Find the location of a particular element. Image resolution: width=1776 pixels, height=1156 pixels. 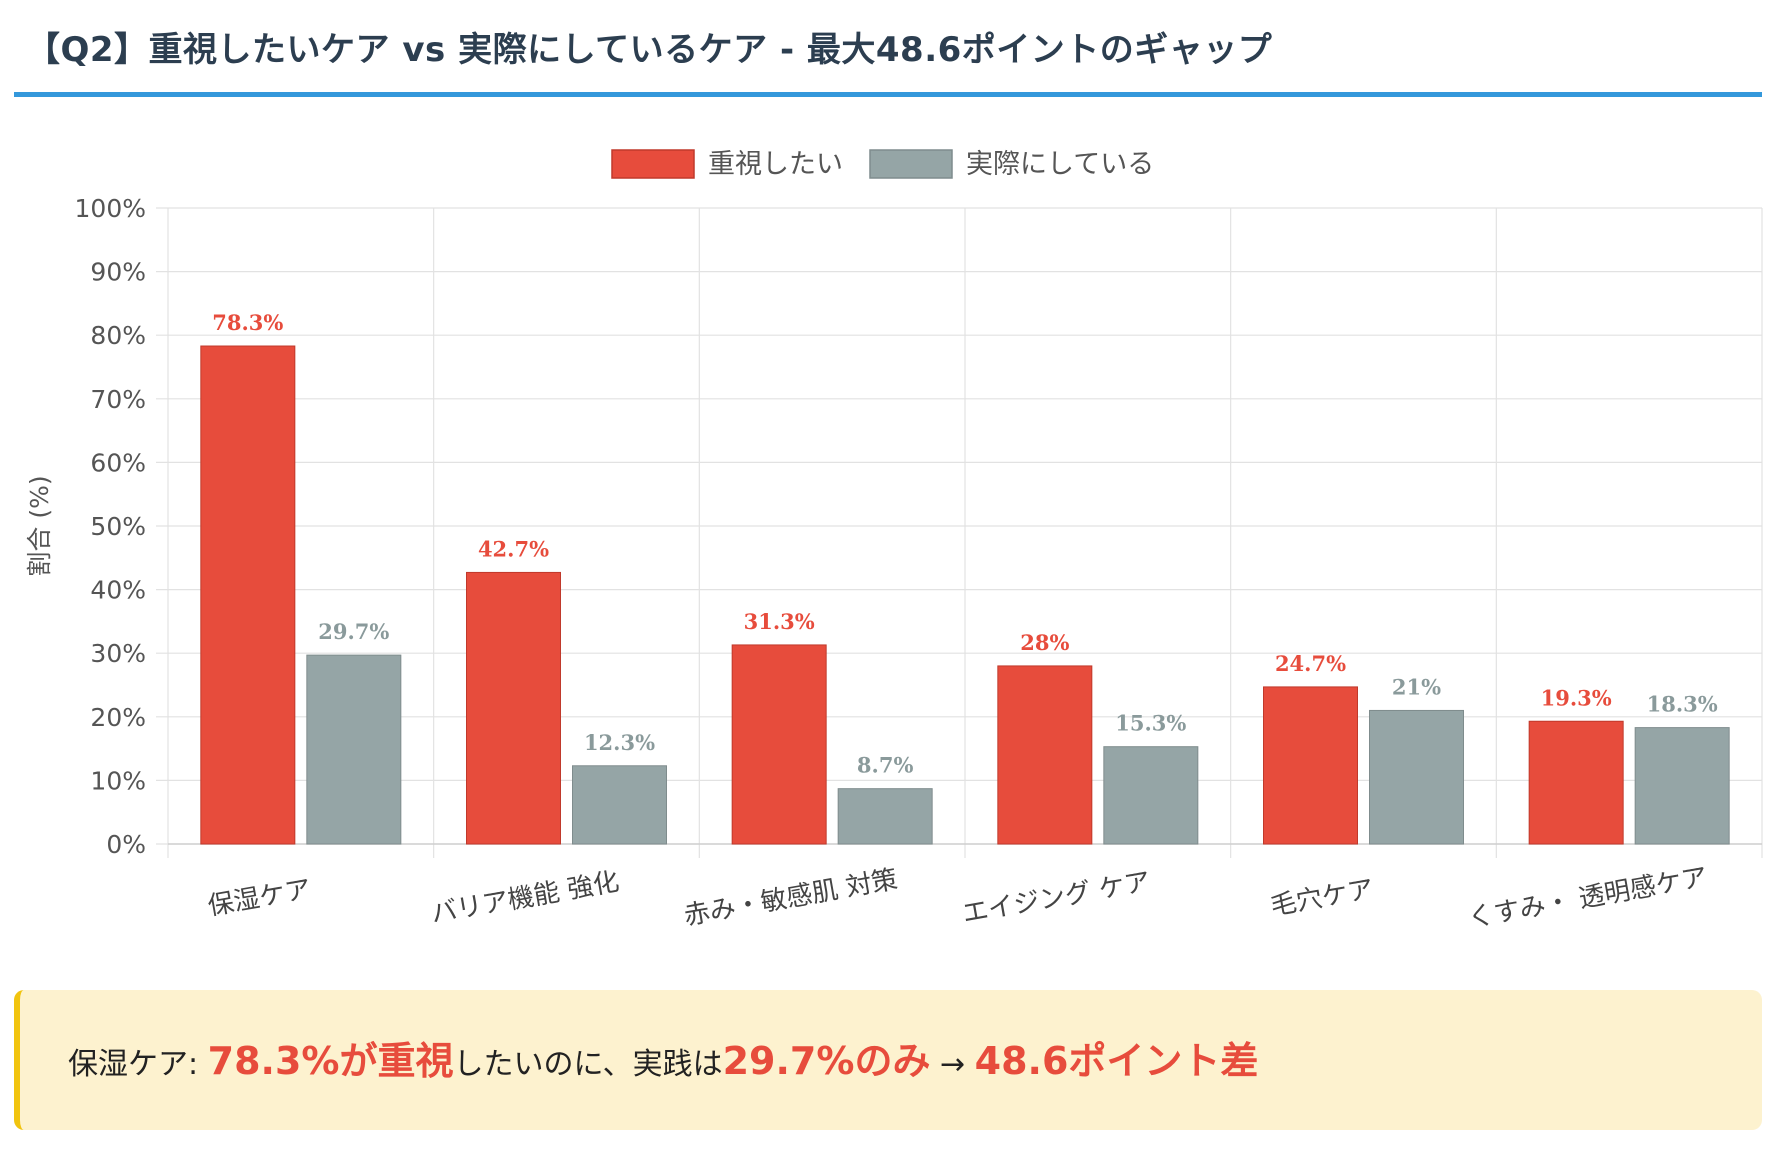

y-tick-label: 10% is located at coordinates (118, 780).